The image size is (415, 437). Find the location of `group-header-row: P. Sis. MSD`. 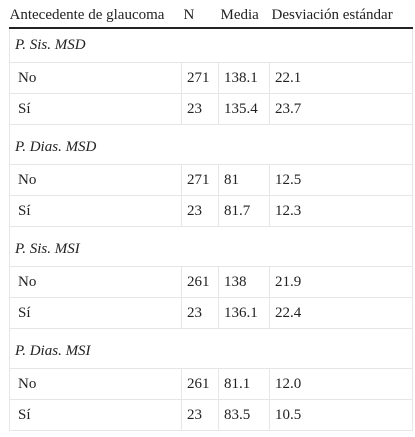

group-header-row: P. Sis. MSD is located at coordinates (211, 45).